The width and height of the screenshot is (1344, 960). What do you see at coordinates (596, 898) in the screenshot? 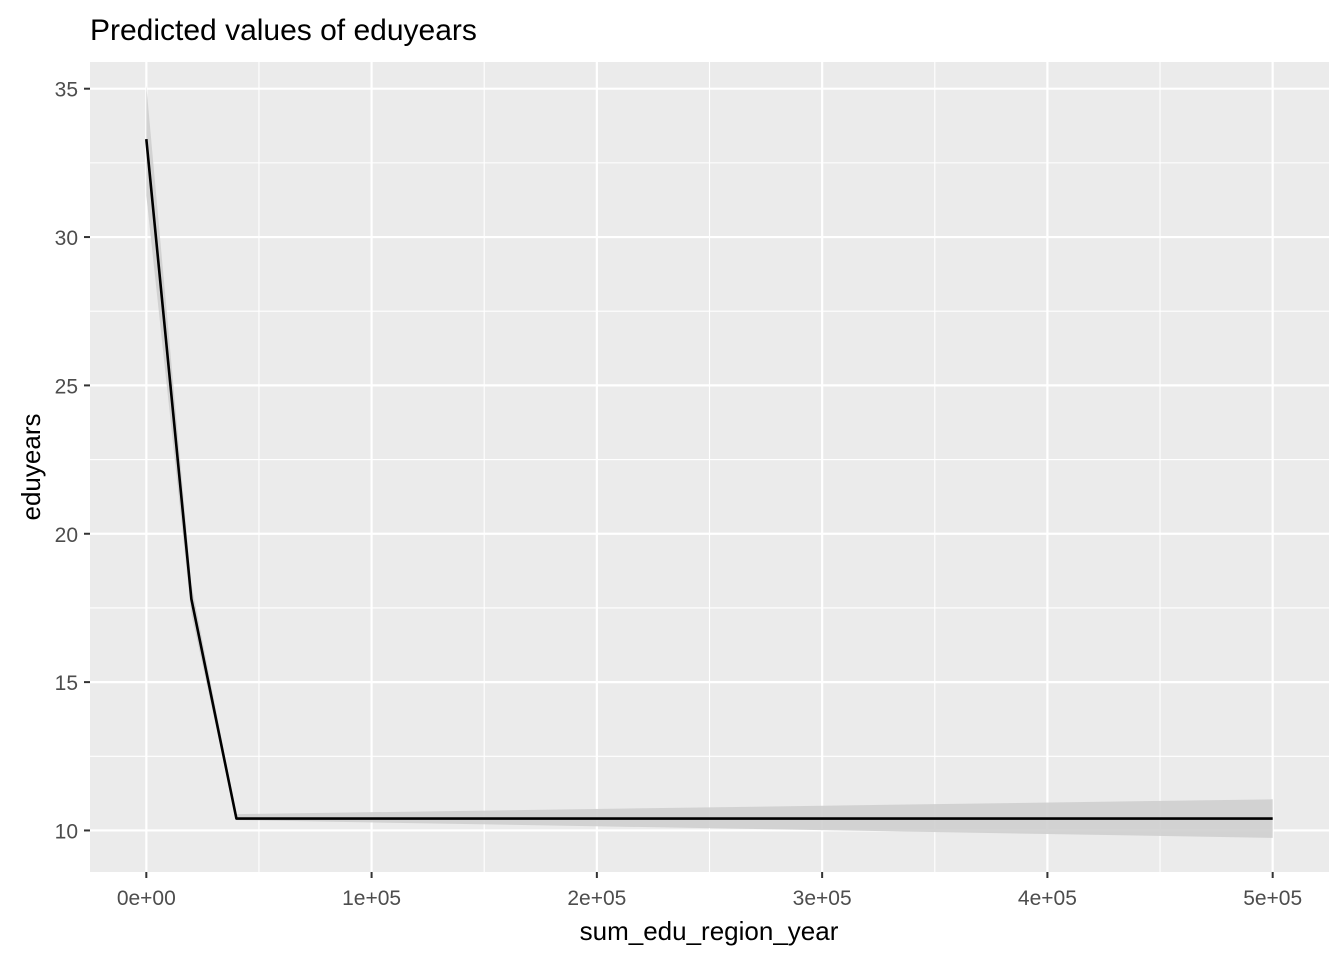
I see `x-tick-label: 2e+05` at bounding box center [596, 898].